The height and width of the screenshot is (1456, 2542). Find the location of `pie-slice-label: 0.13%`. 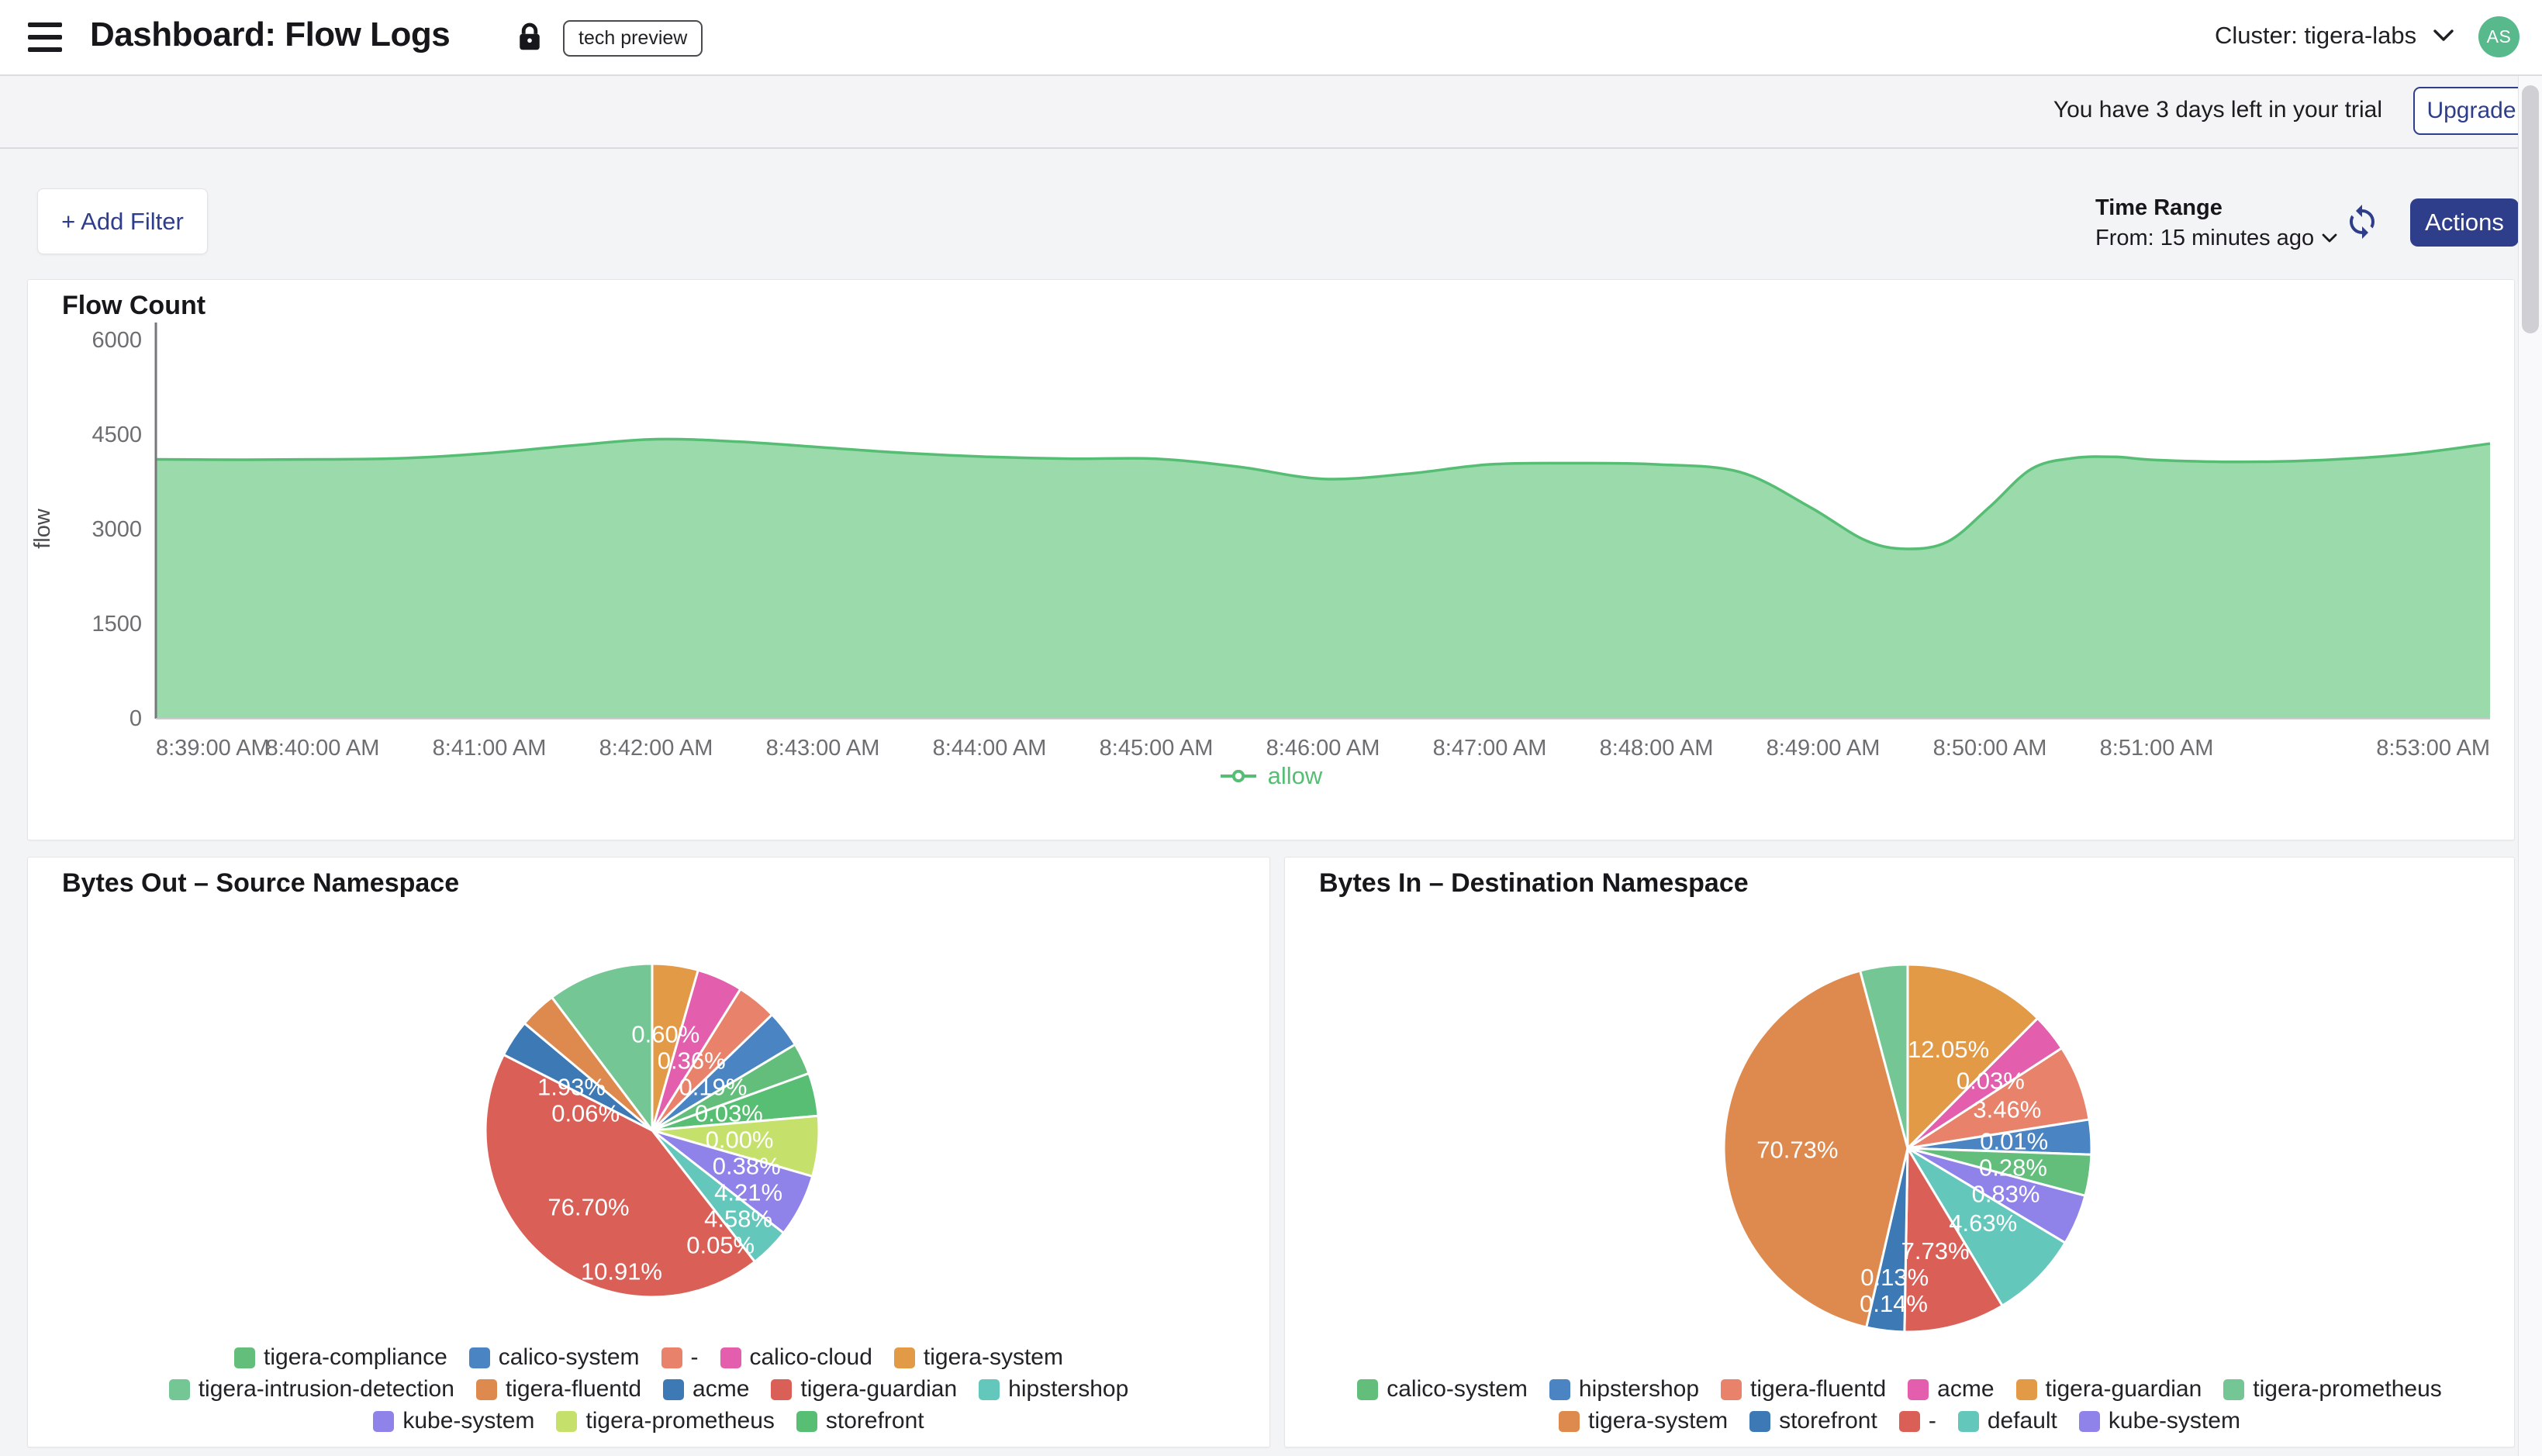

pie-slice-label: 0.13% is located at coordinates (1894, 1277).